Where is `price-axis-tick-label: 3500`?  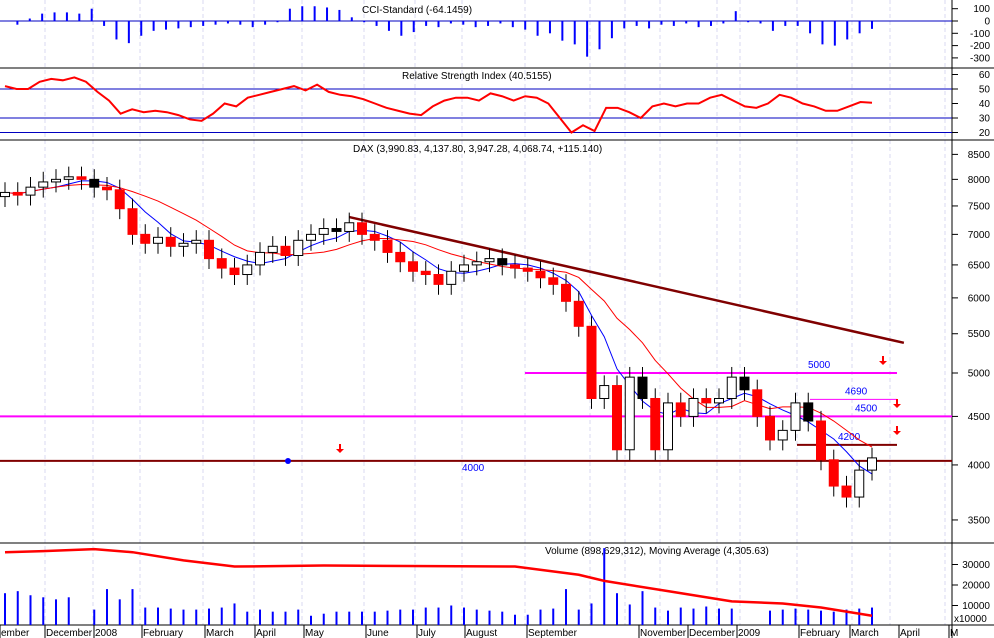 price-axis-tick-label: 3500 is located at coordinates (979, 520).